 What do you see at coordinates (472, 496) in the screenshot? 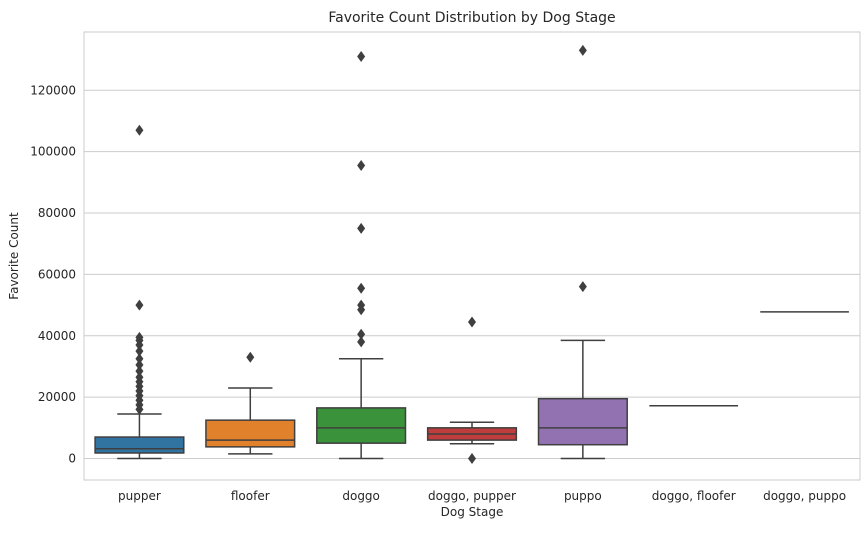
I see `x-tick-label: doggo, pupper` at bounding box center [472, 496].